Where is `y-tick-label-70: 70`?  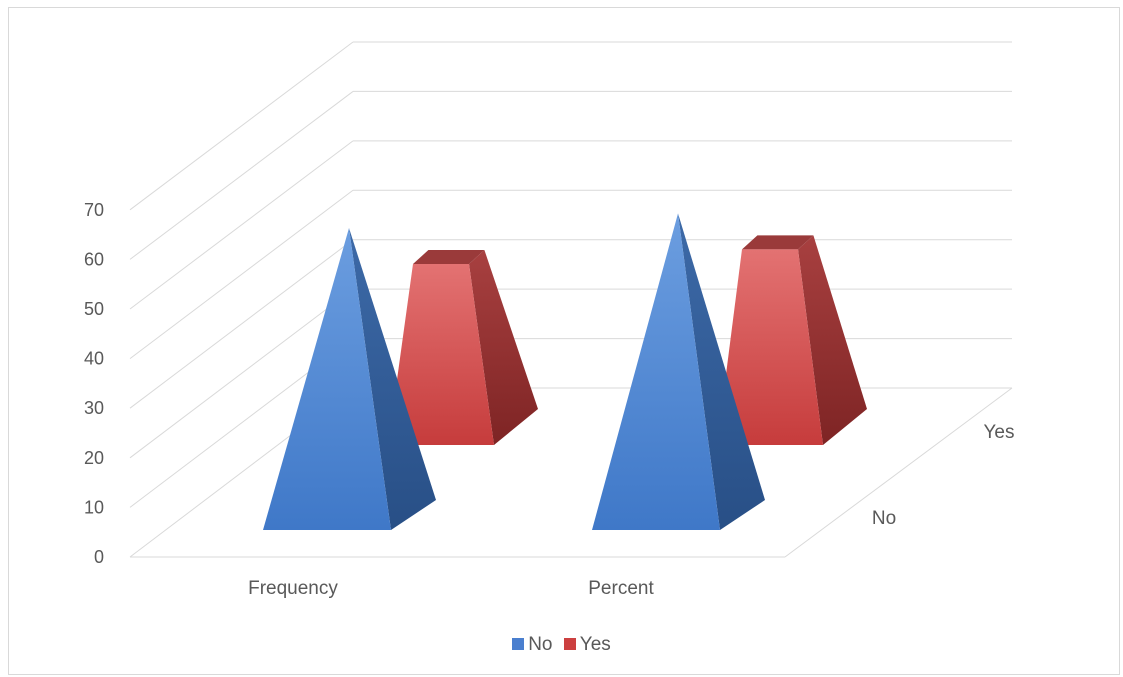
y-tick-label-70: 70 is located at coordinates (94, 210).